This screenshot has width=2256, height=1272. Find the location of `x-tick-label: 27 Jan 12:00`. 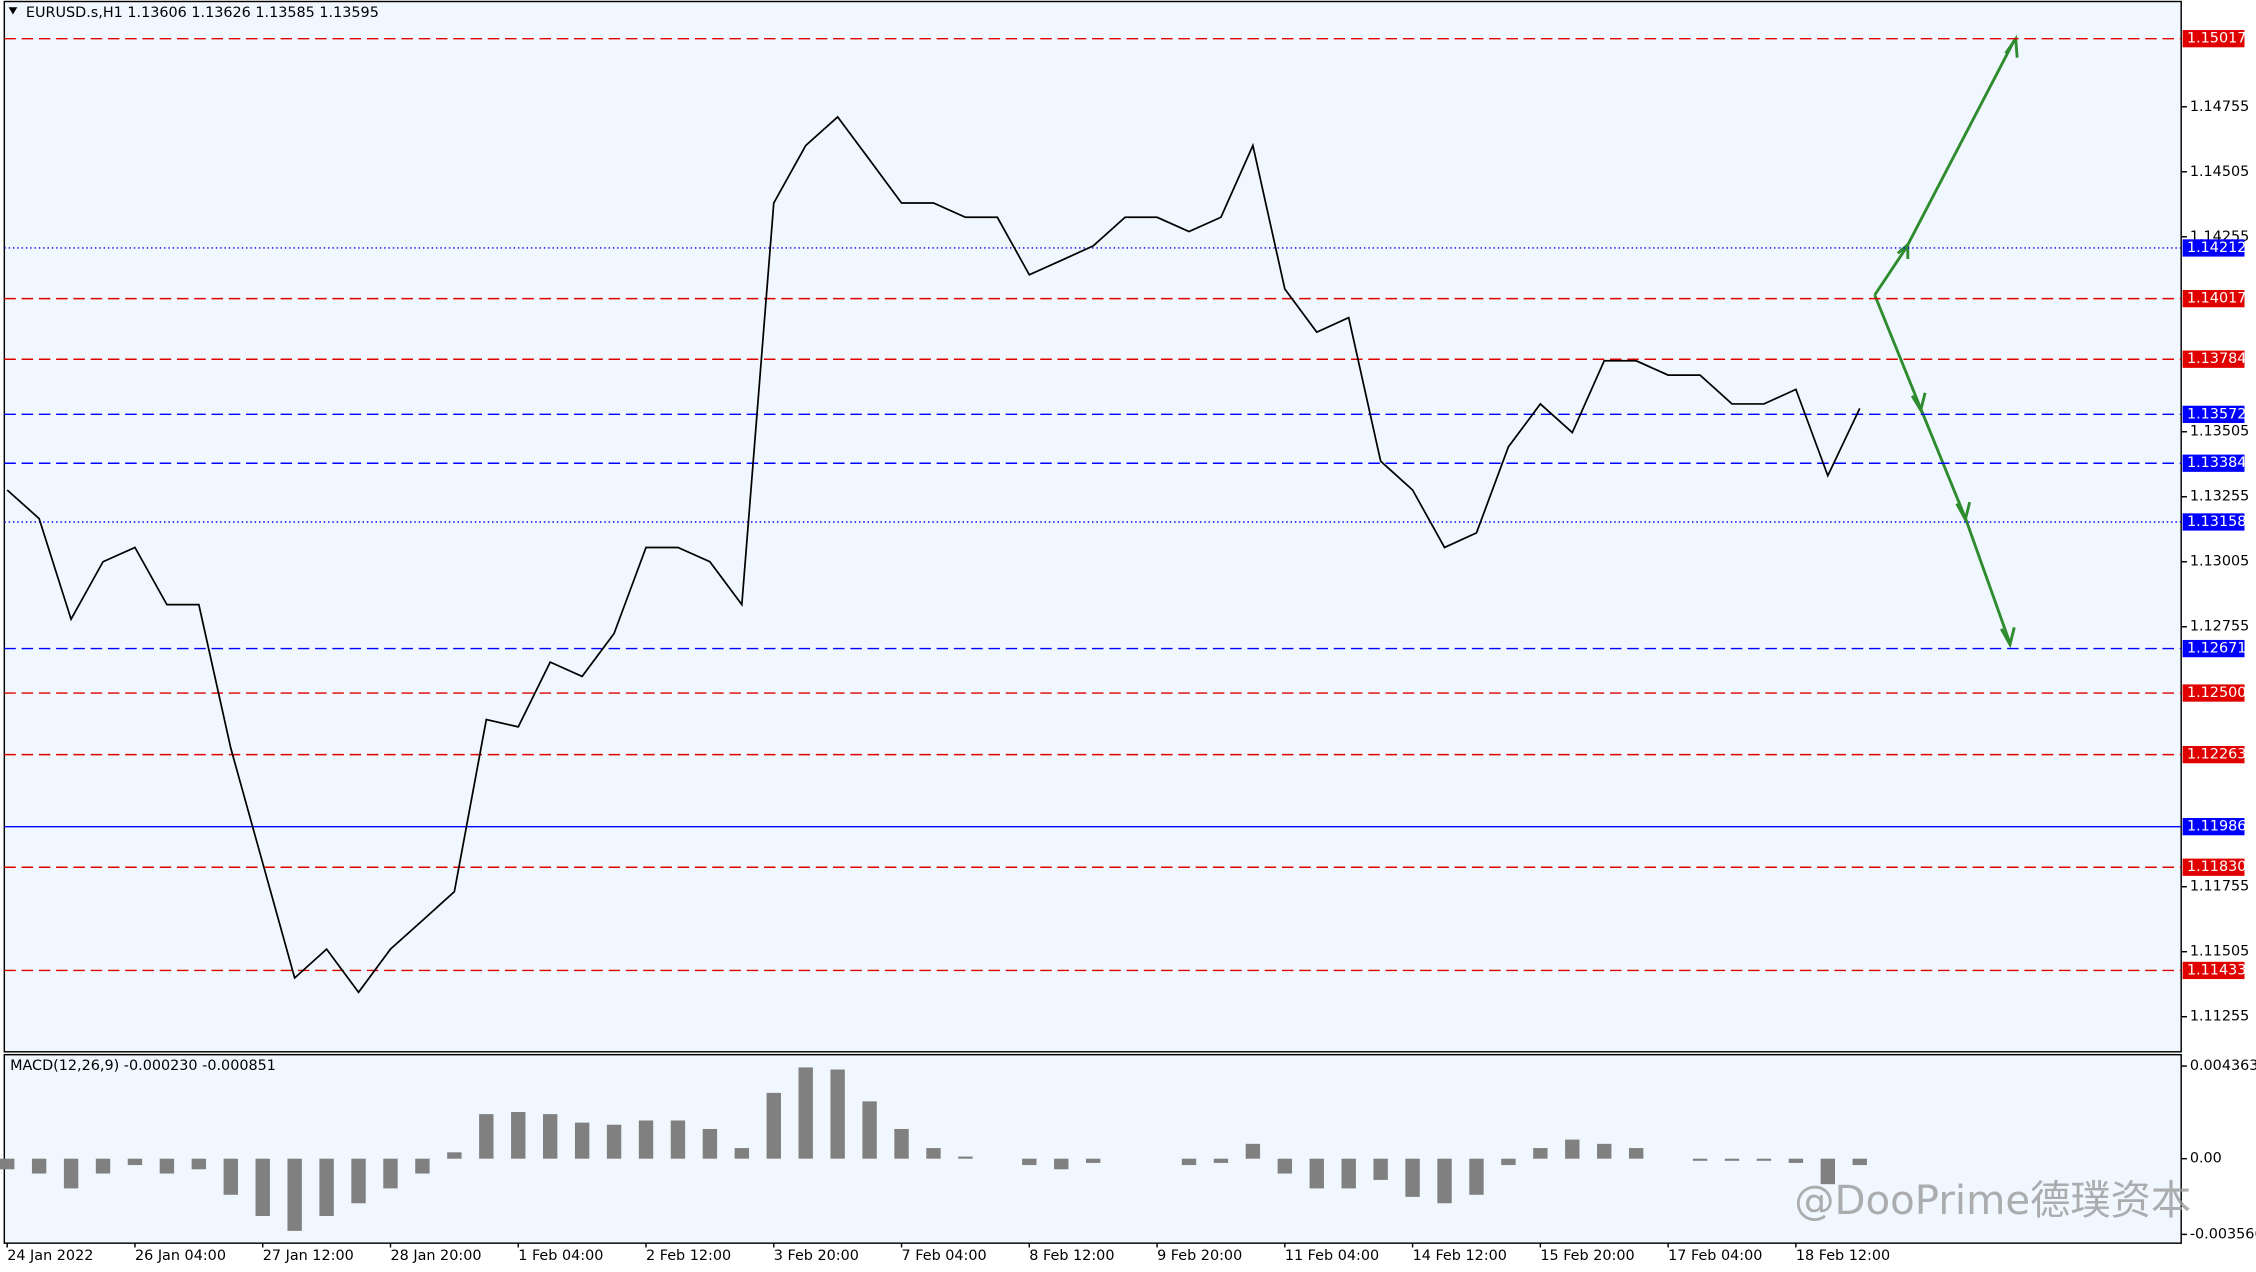

x-tick-label: 27 Jan 12:00 is located at coordinates (308, 1256).